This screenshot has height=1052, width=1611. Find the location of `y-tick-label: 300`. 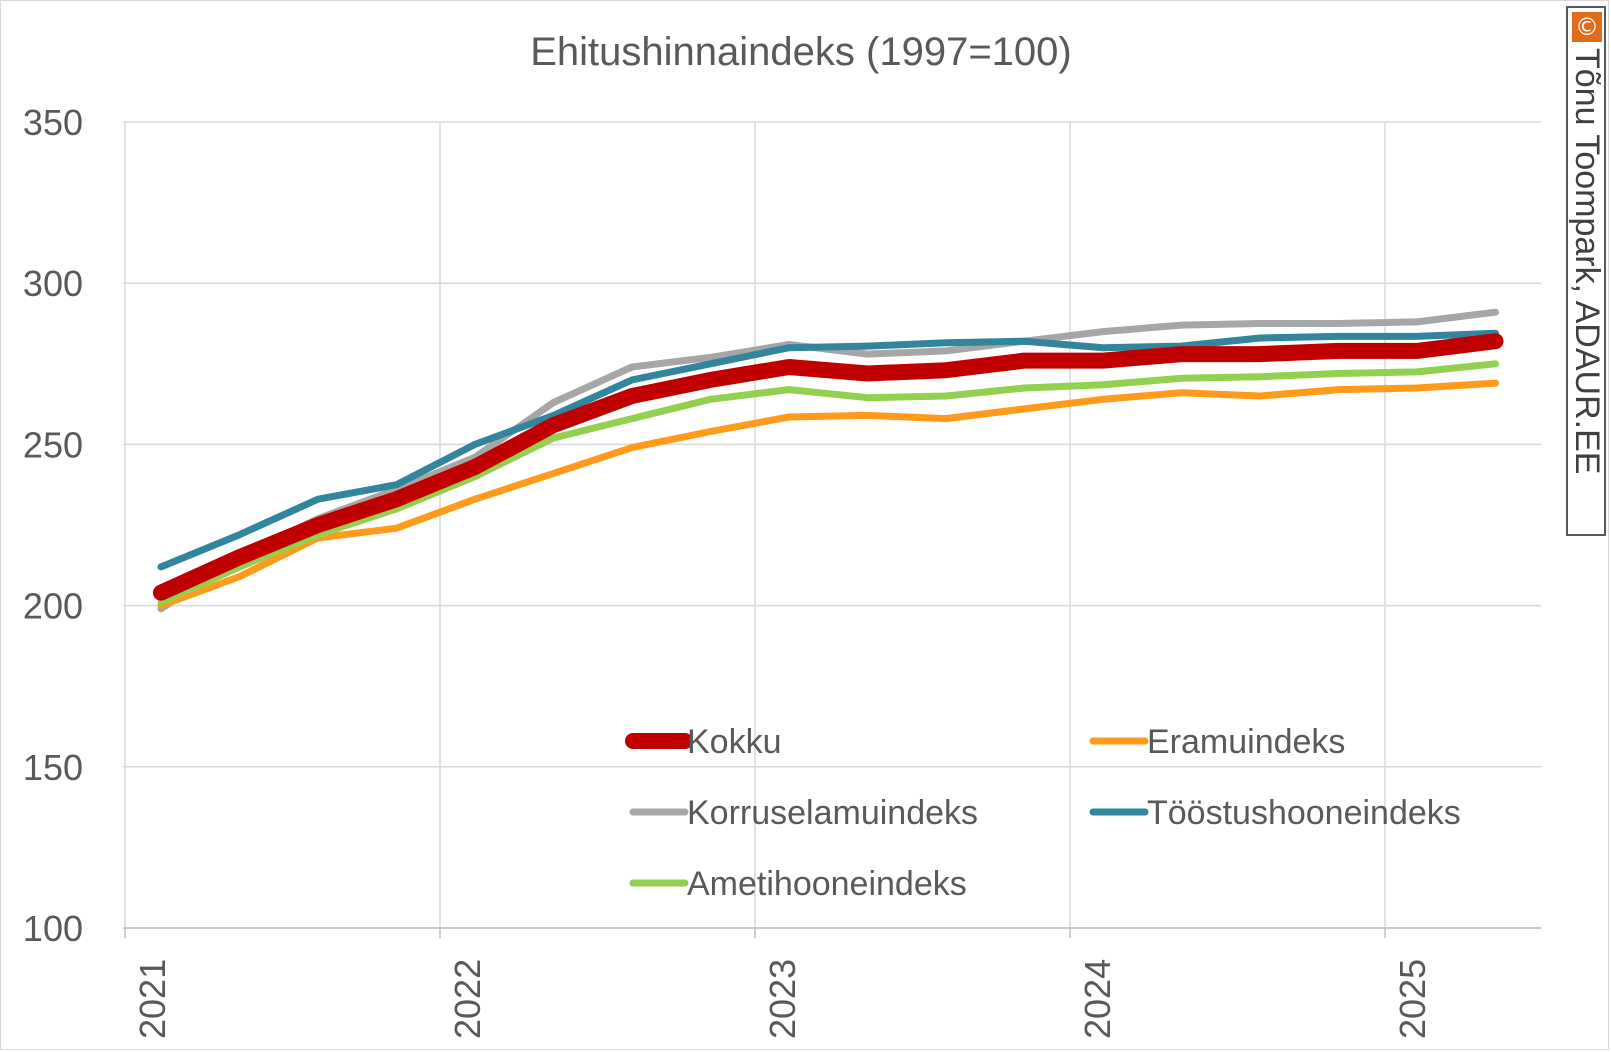

y-tick-label: 300 is located at coordinates (53, 283).